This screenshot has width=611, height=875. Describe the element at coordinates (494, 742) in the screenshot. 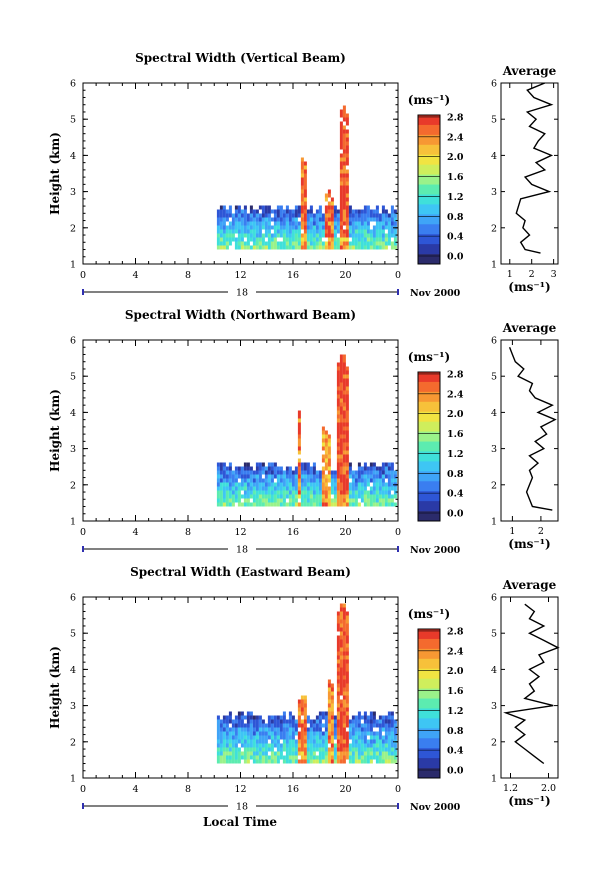

I see `avg-y-tick-label: 2` at that location.